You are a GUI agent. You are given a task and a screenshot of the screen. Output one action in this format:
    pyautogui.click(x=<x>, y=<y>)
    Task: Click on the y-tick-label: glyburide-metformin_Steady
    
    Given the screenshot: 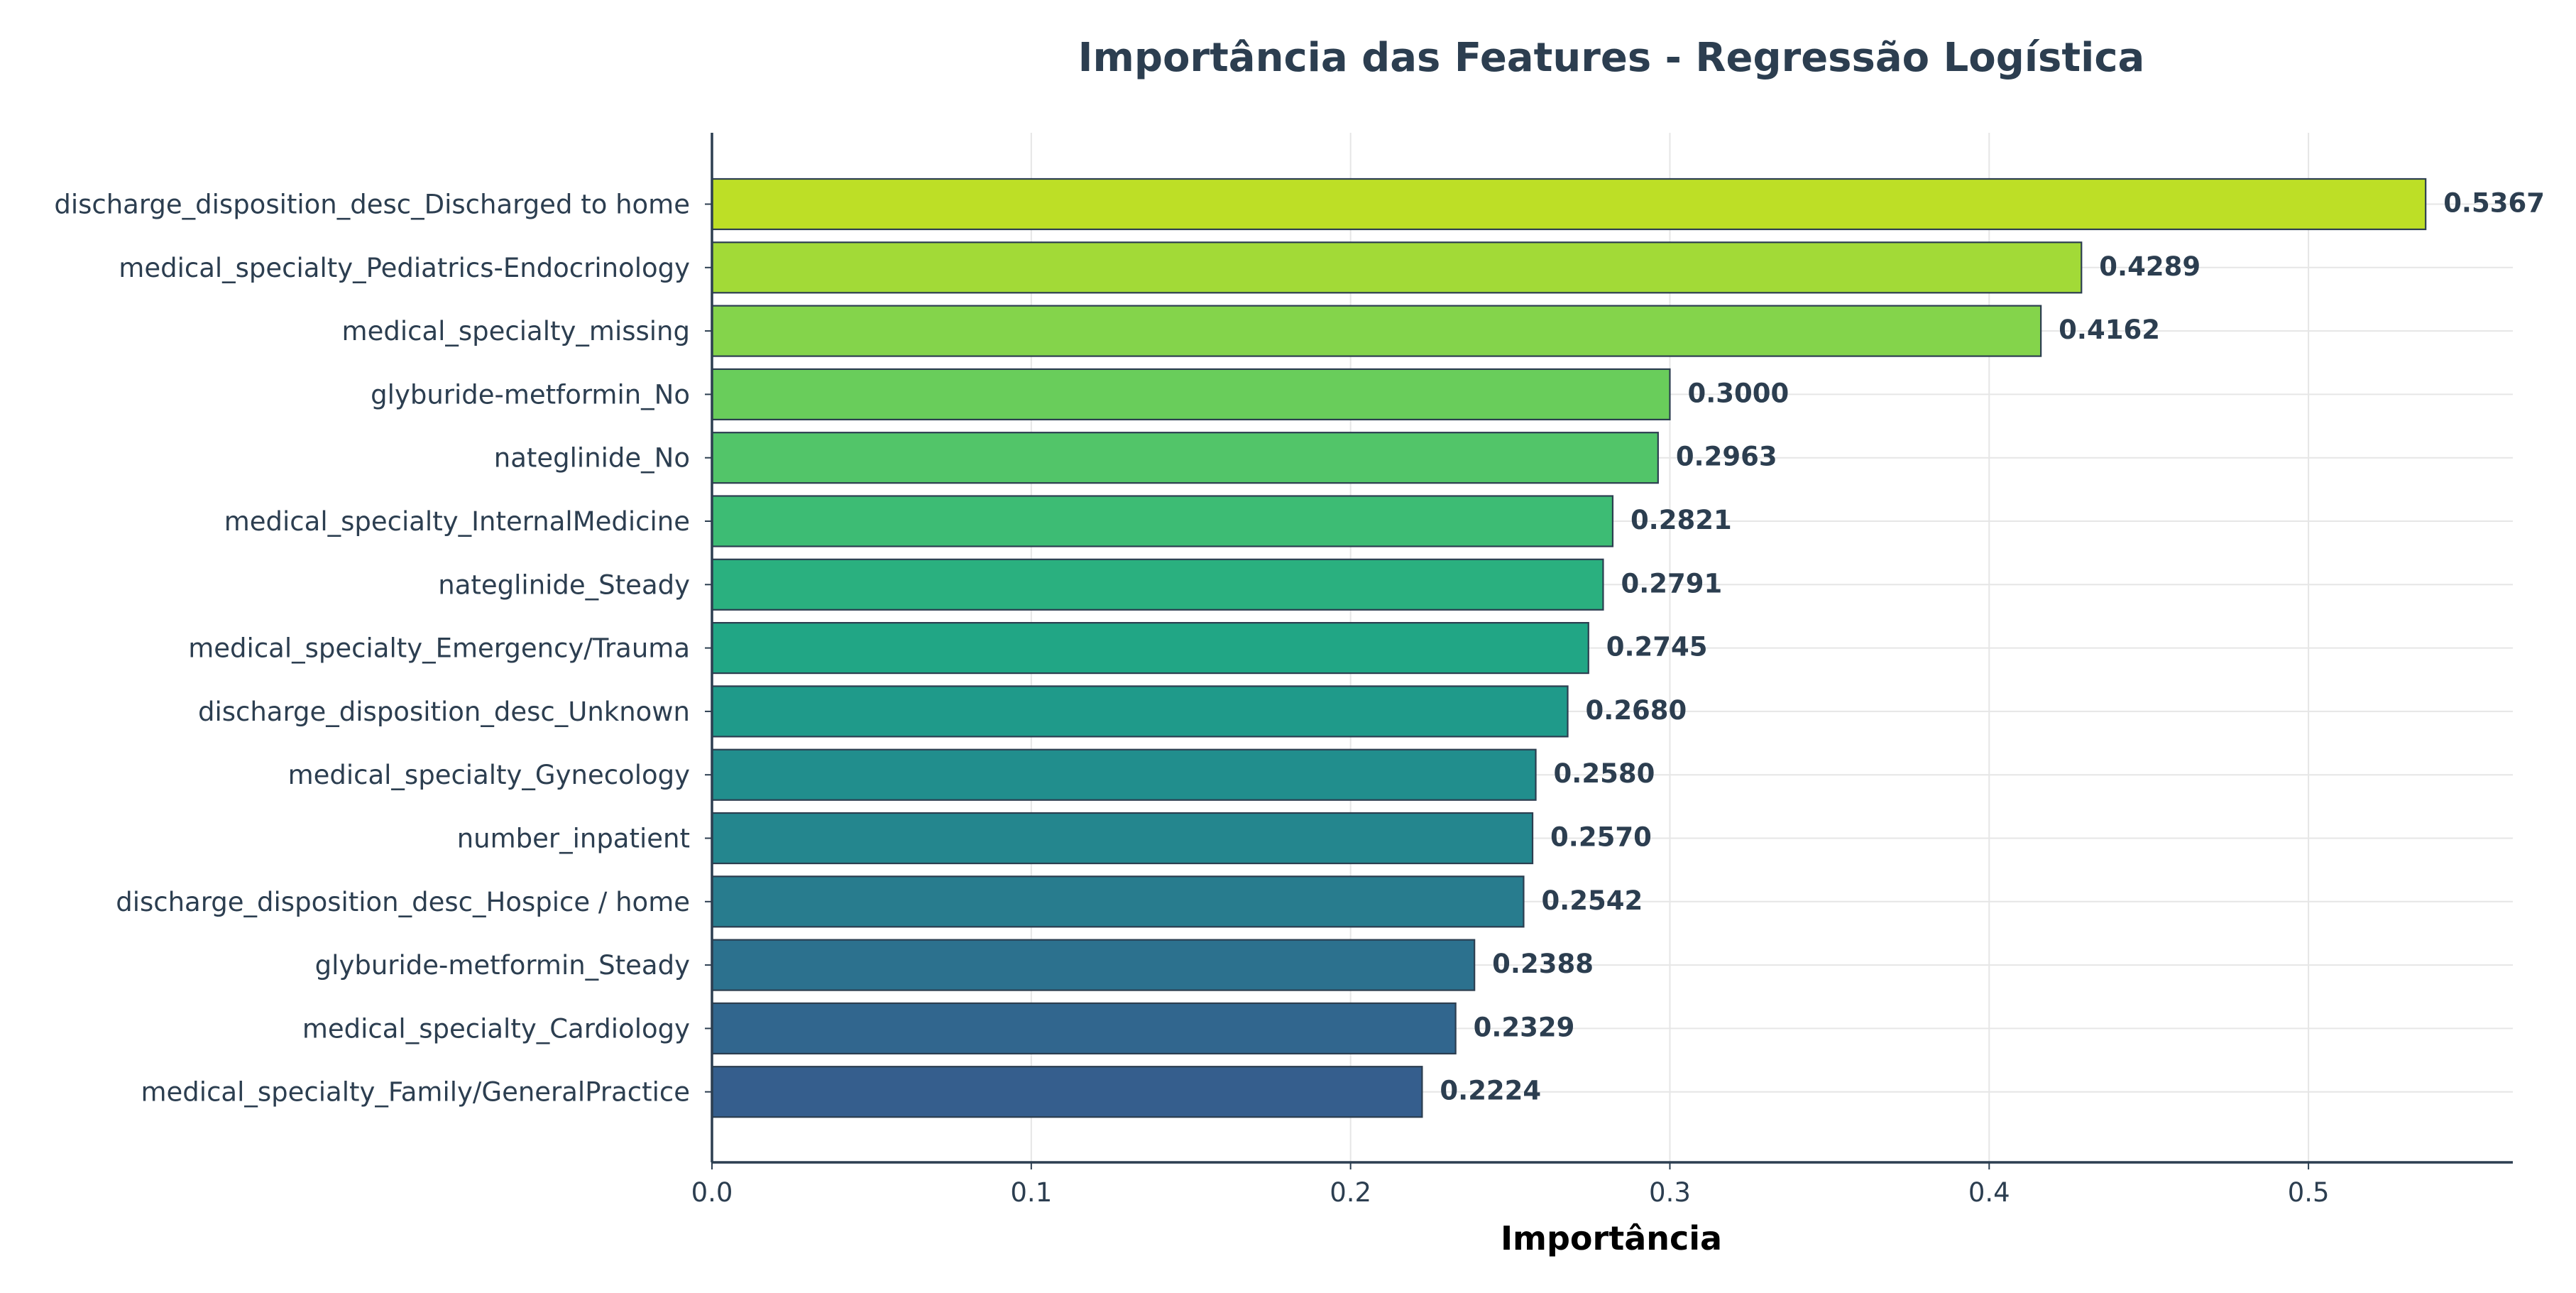 What is the action you would take?
    pyautogui.click(x=502, y=965)
    